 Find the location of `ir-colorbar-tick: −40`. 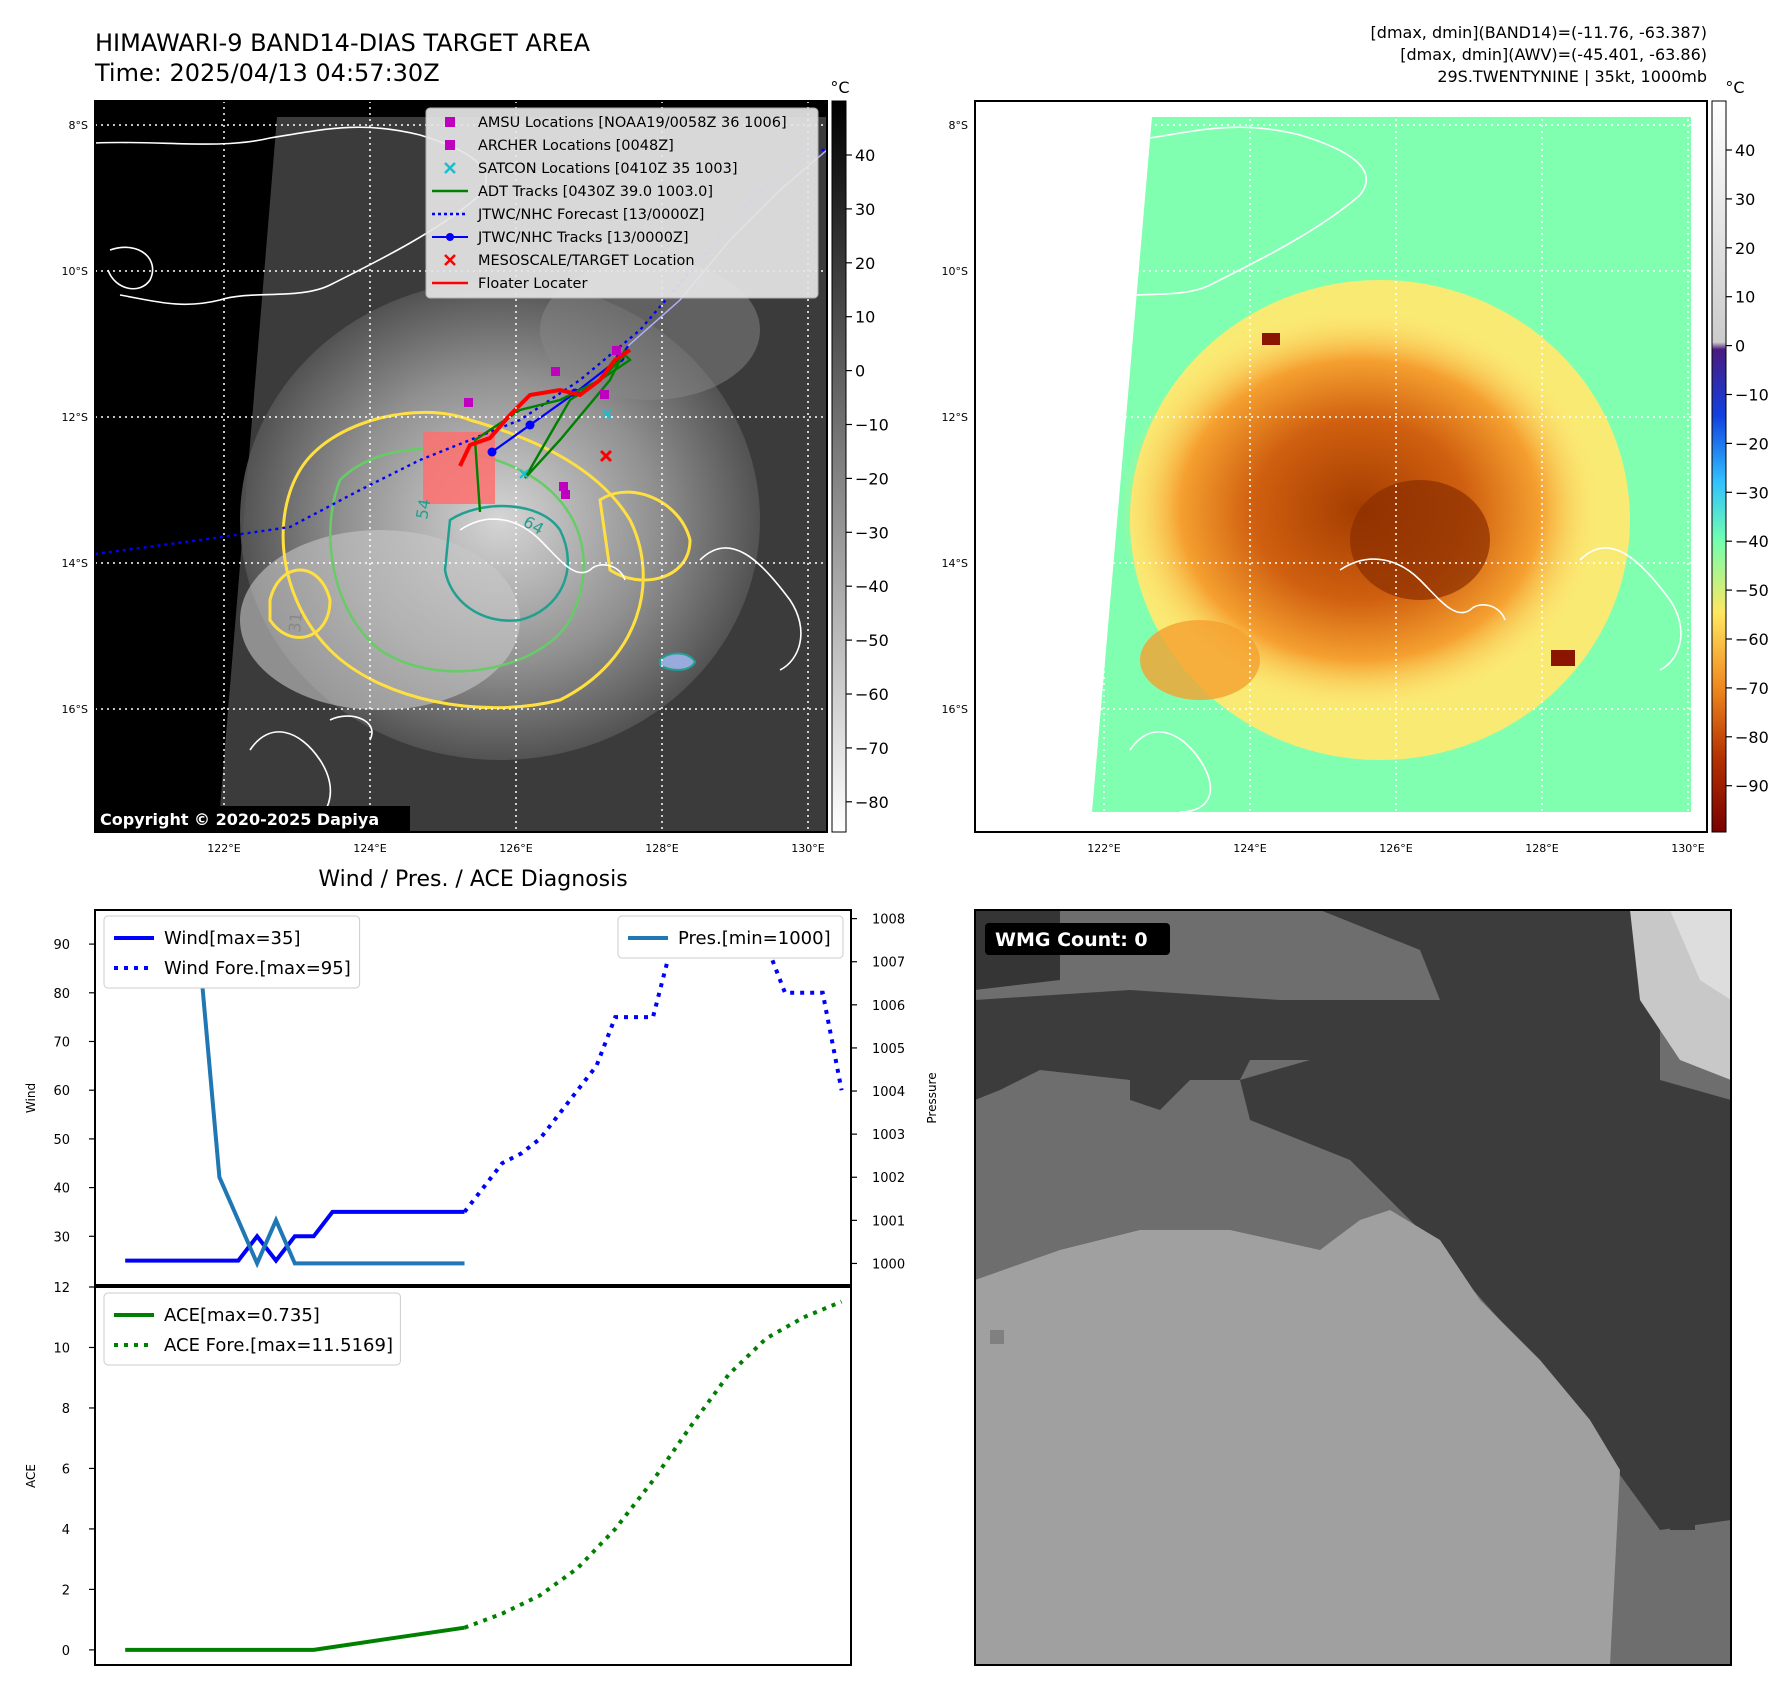

ir-colorbar-tick: −40 is located at coordinates (872, 586).